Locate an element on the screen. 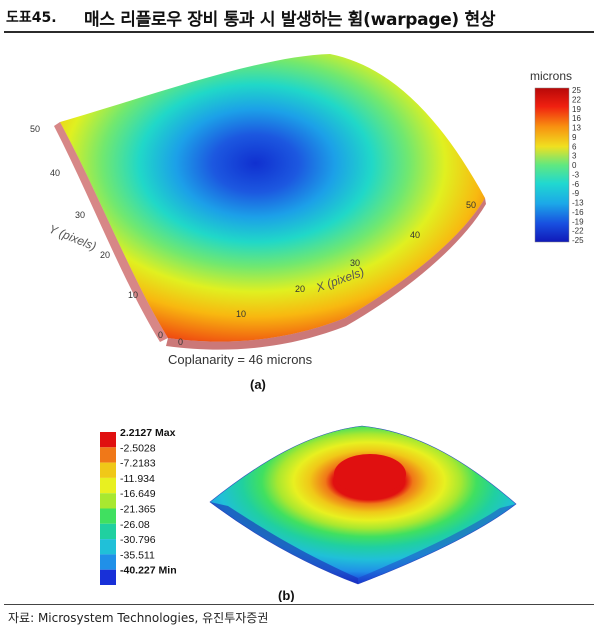 The height and width of the screenshot is (635, 598). legend-tick-label: -19 is located at coordinates (578, 221).